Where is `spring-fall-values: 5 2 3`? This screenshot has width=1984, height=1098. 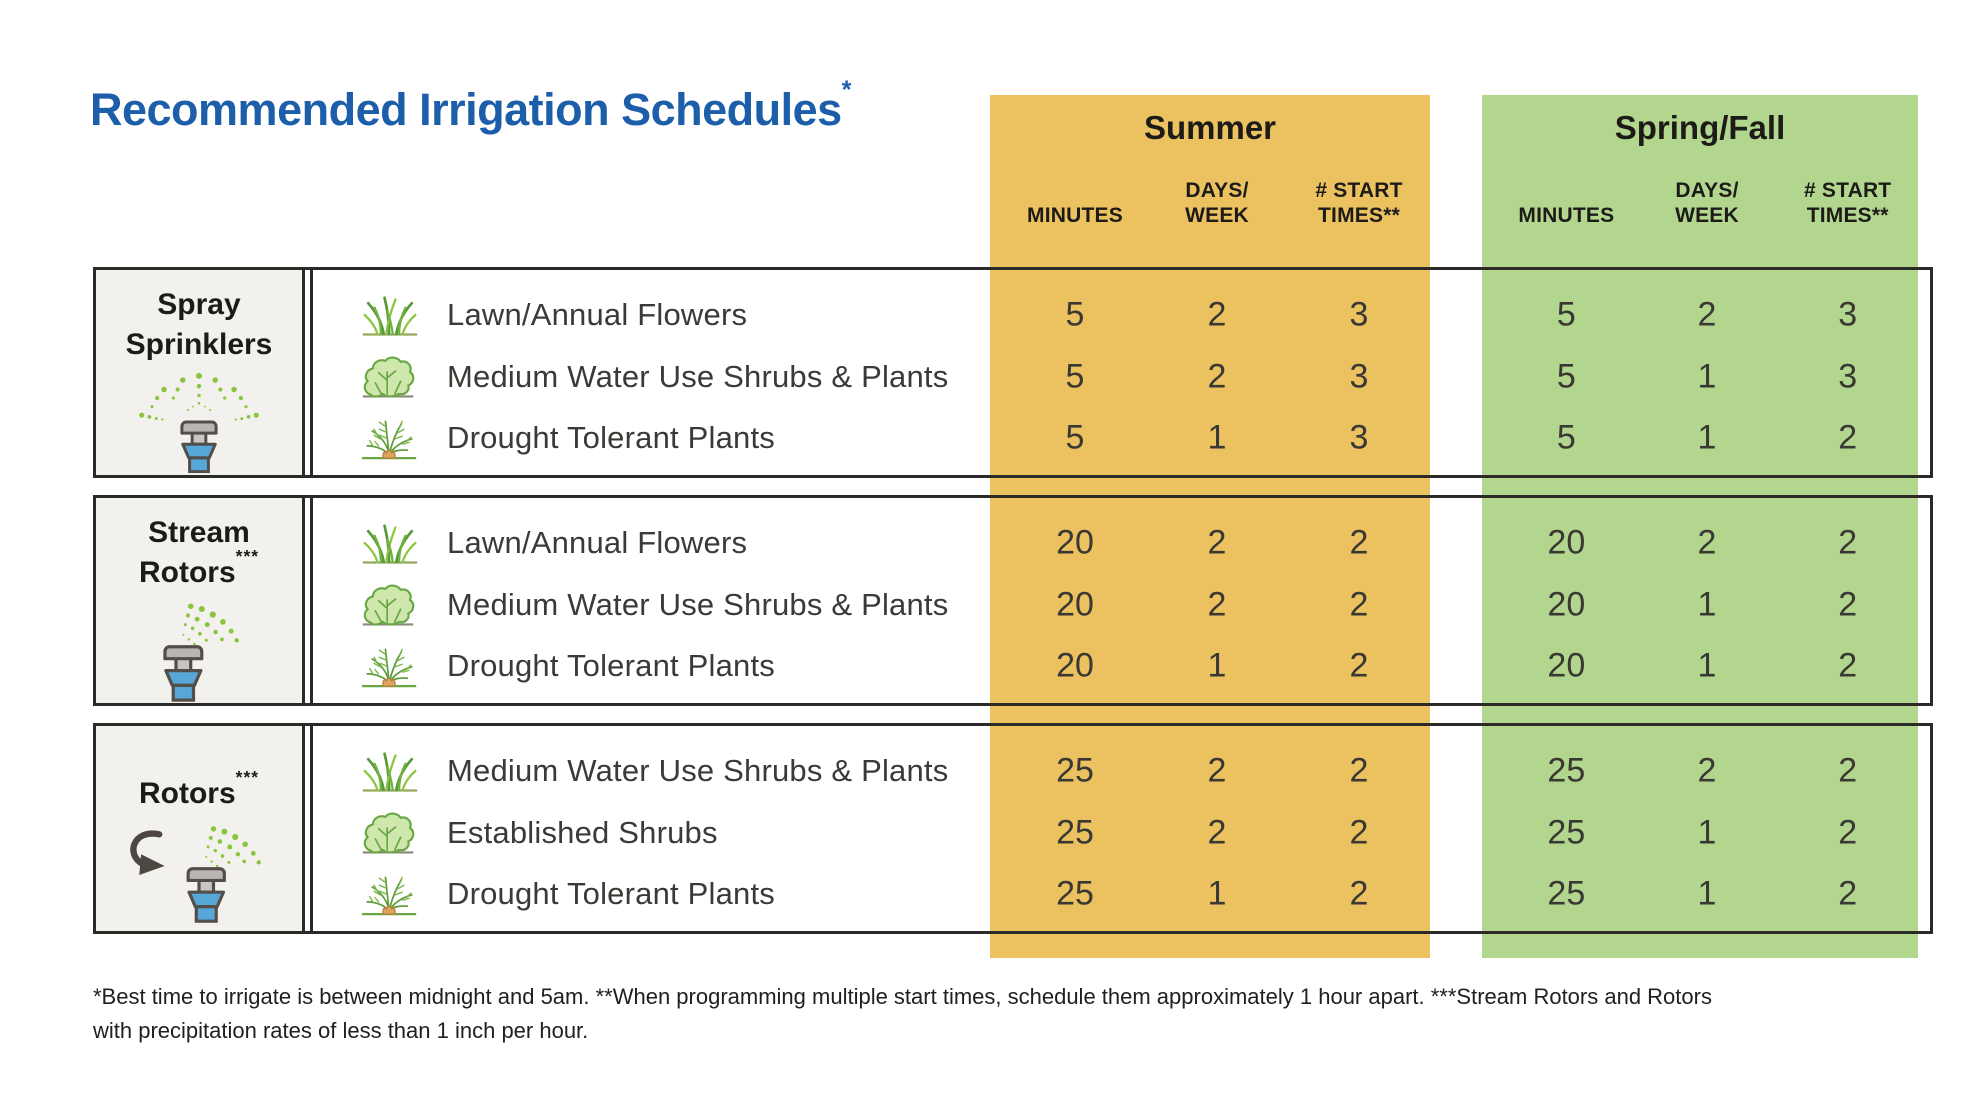
spring-fall-values: 5 2 3 is located at coordinates (1700, 314).